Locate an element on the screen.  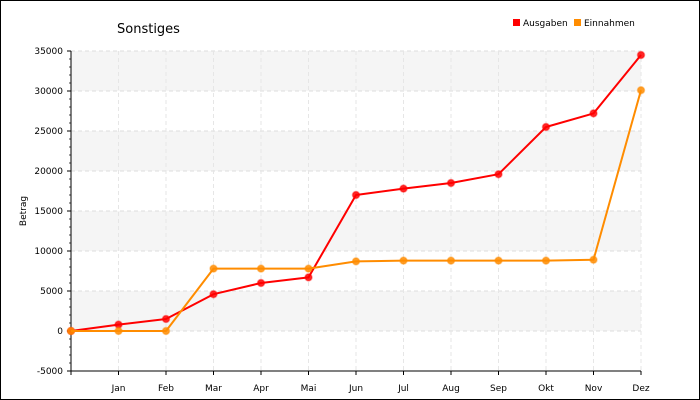
y-tick-label: 15000 is located at coordinates (48, 212).